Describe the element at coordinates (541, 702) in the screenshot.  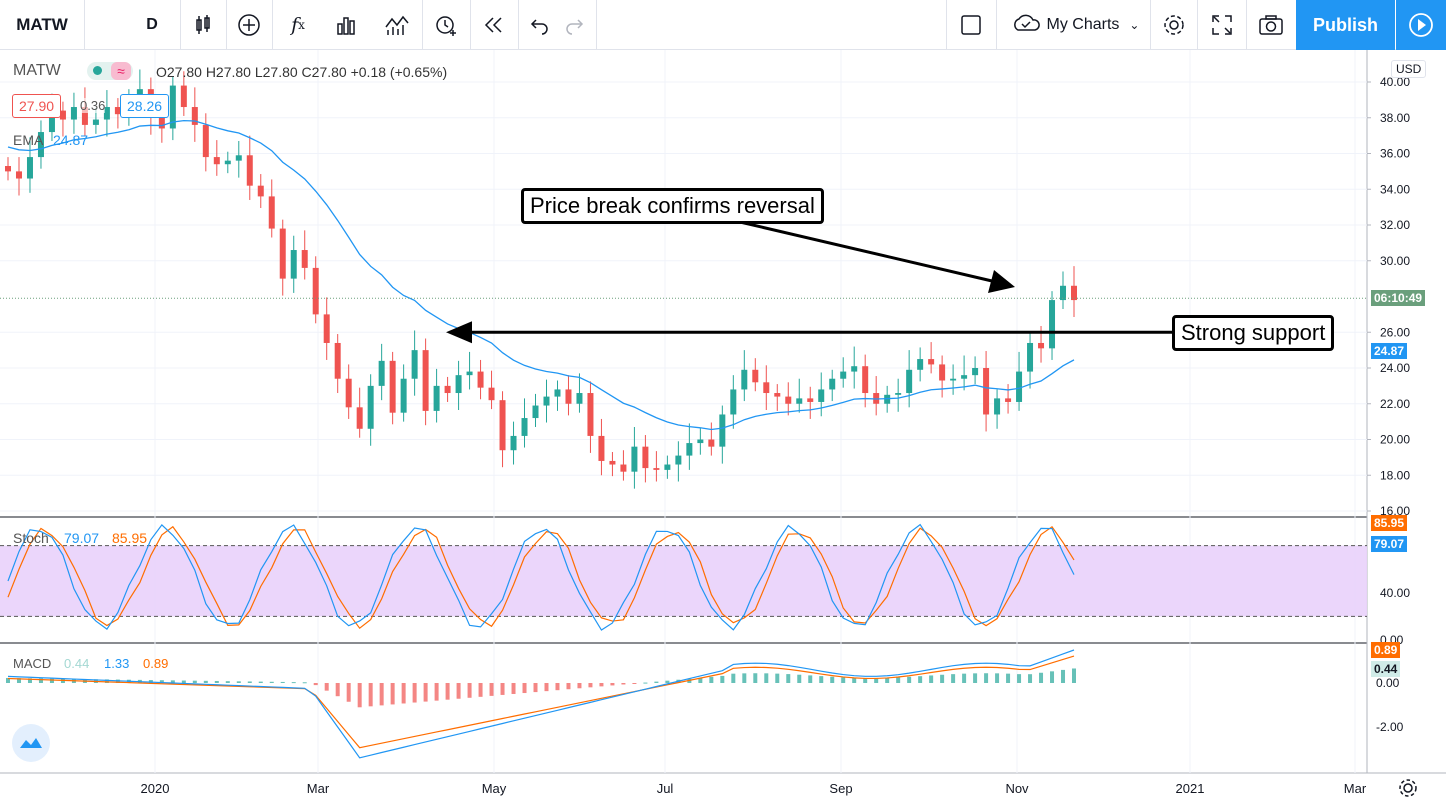
I see `macd-signal-line` at that location.